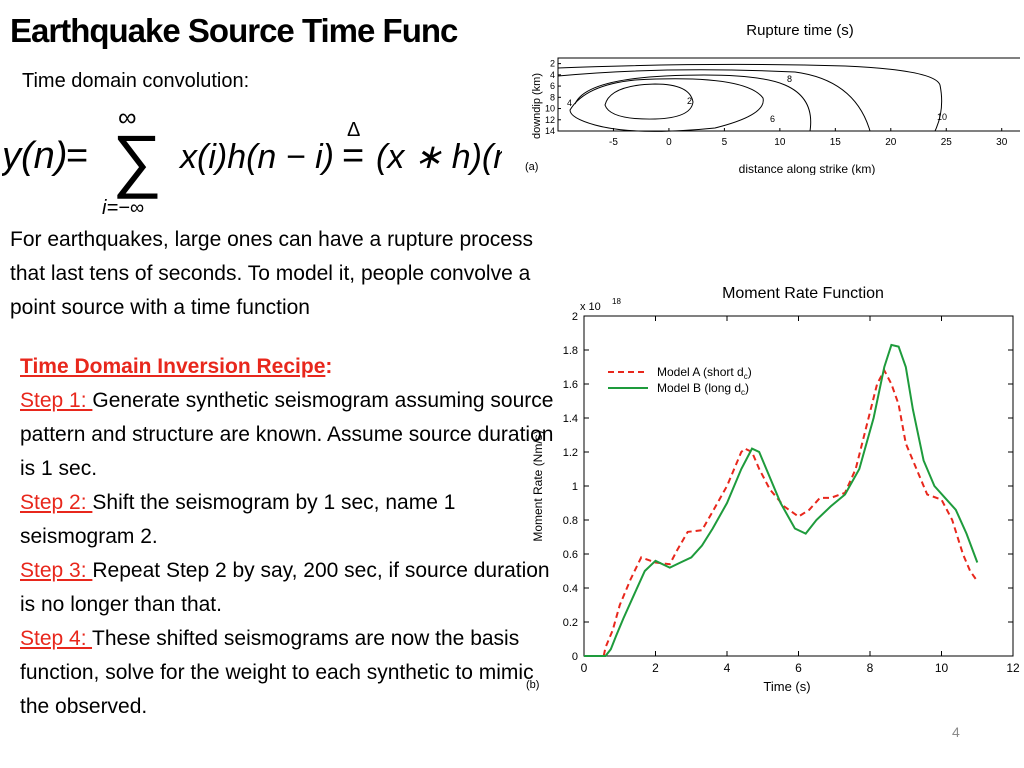  What do you see at coordinates (703, 389) in the screenshot?
I see `legend-label-b: Model B (long dc)` at bounding box center [703, 389].